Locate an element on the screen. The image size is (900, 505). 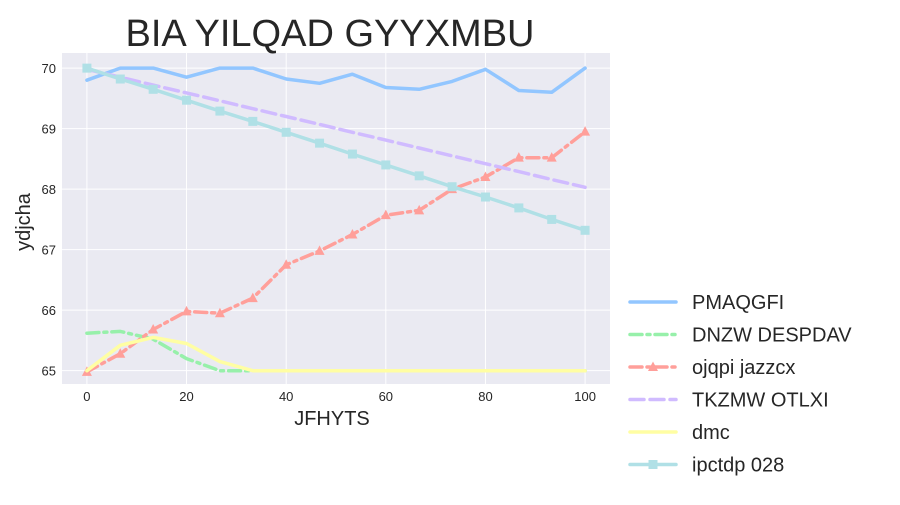
y-tick-label: 70 is located at coordinates (49, 68).